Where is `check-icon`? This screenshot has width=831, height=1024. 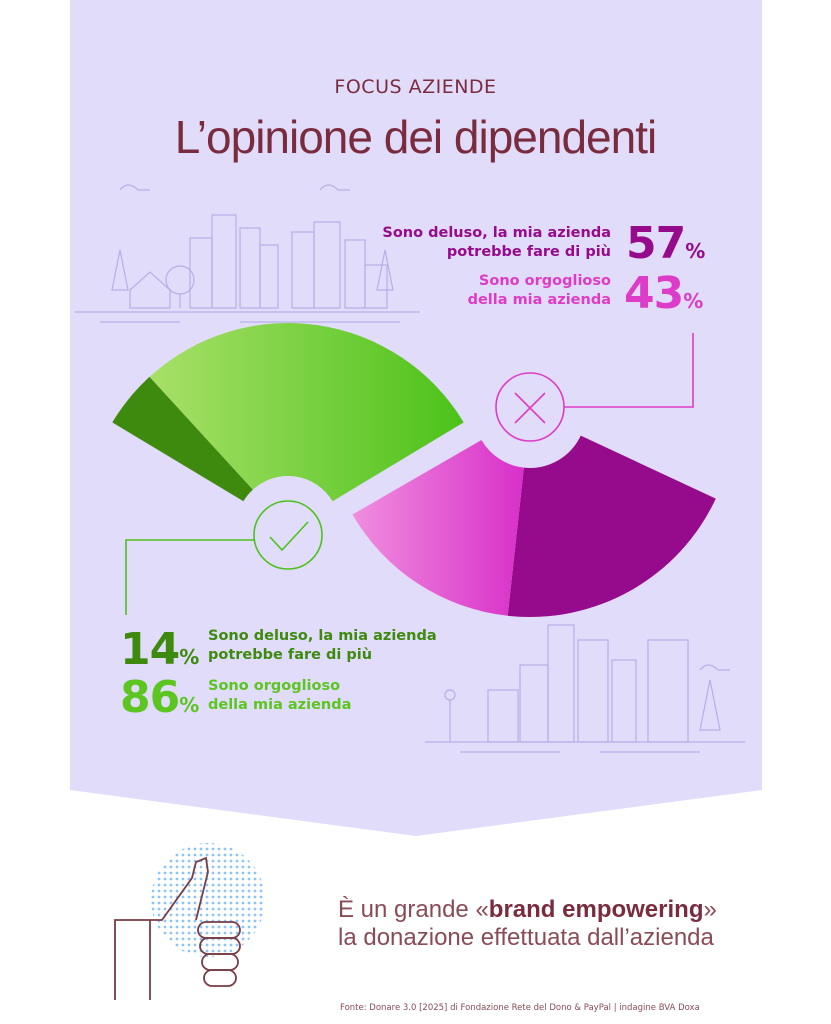 check-icon is located at coordinates (224, 557).